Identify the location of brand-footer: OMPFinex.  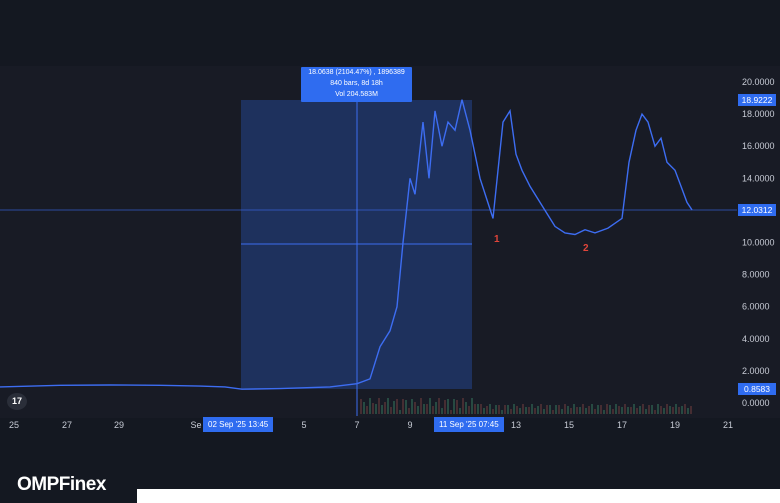
(68, 486).